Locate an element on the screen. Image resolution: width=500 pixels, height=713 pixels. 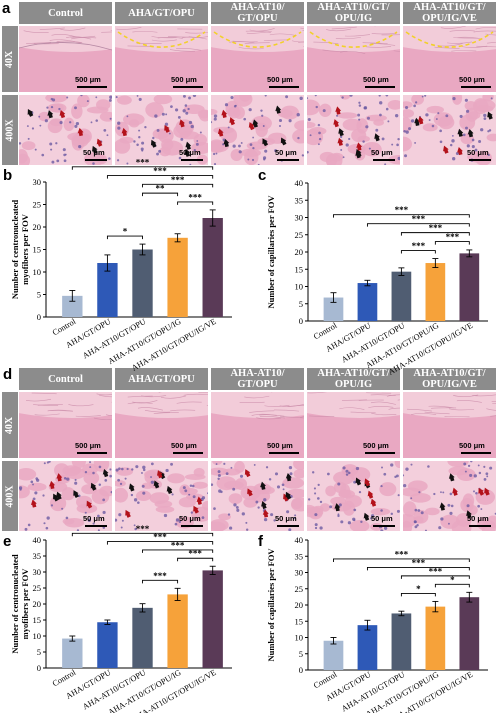
magnification-label-40x: 40X is located at coordinates (10, 425).